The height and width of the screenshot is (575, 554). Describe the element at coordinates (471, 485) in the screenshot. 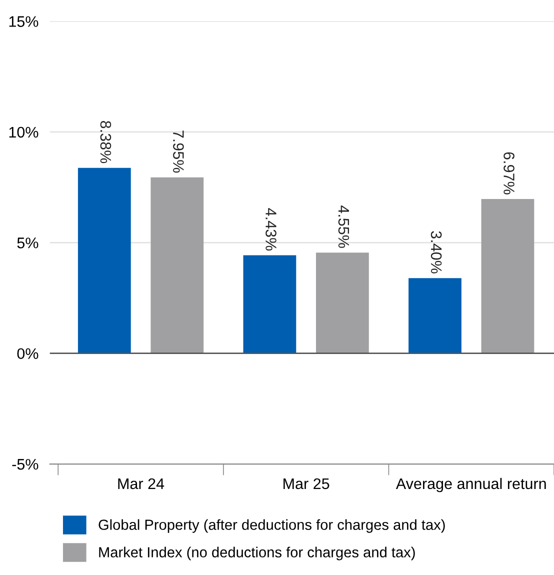

I see `x-tick-label: Average annual return` at that location.